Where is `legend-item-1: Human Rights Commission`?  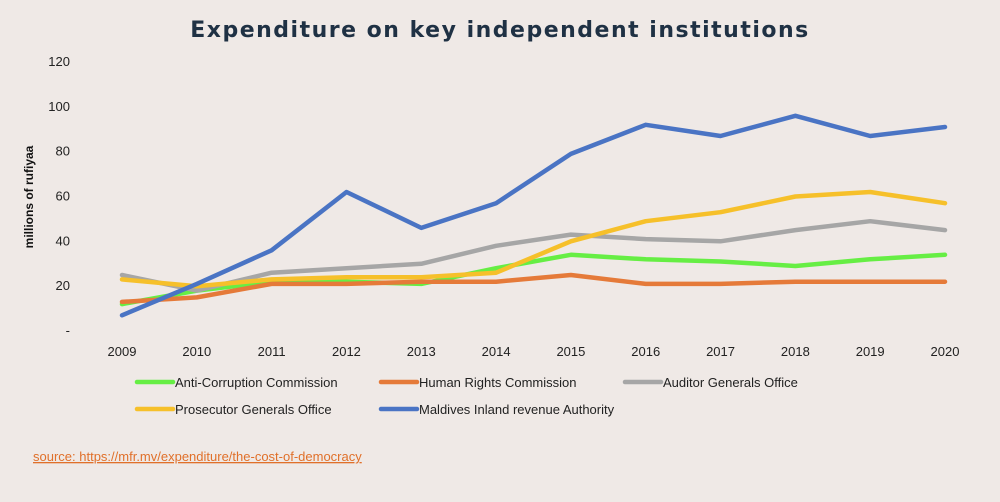
legend-item-1: Human Rights Commission is located at coordinates (477, 382).